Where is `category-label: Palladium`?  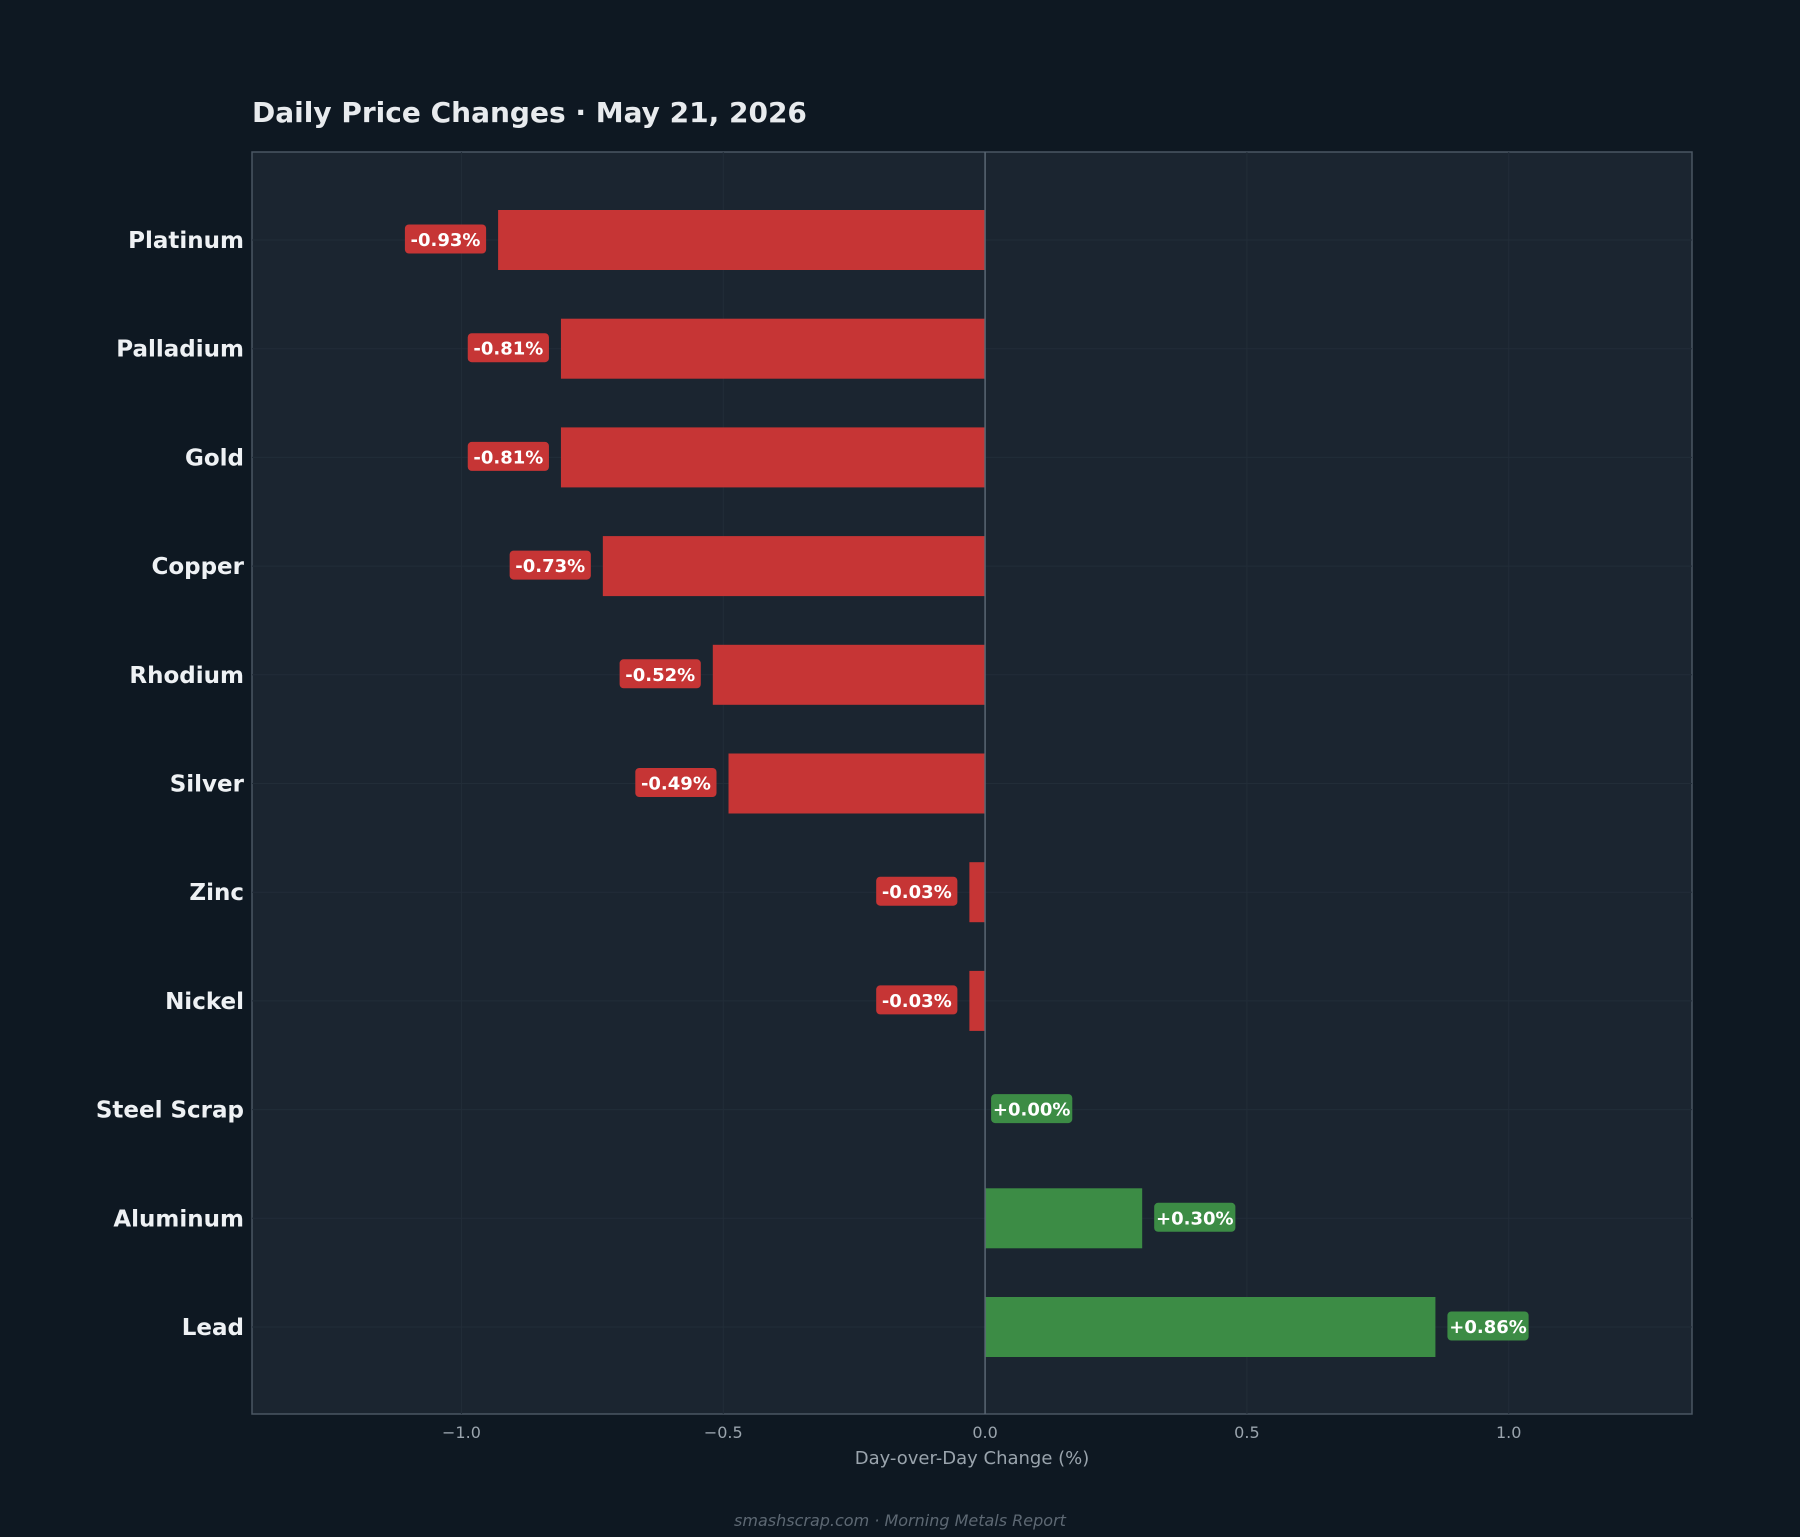 category-label: Palladium is located at coordinates (180, 350).